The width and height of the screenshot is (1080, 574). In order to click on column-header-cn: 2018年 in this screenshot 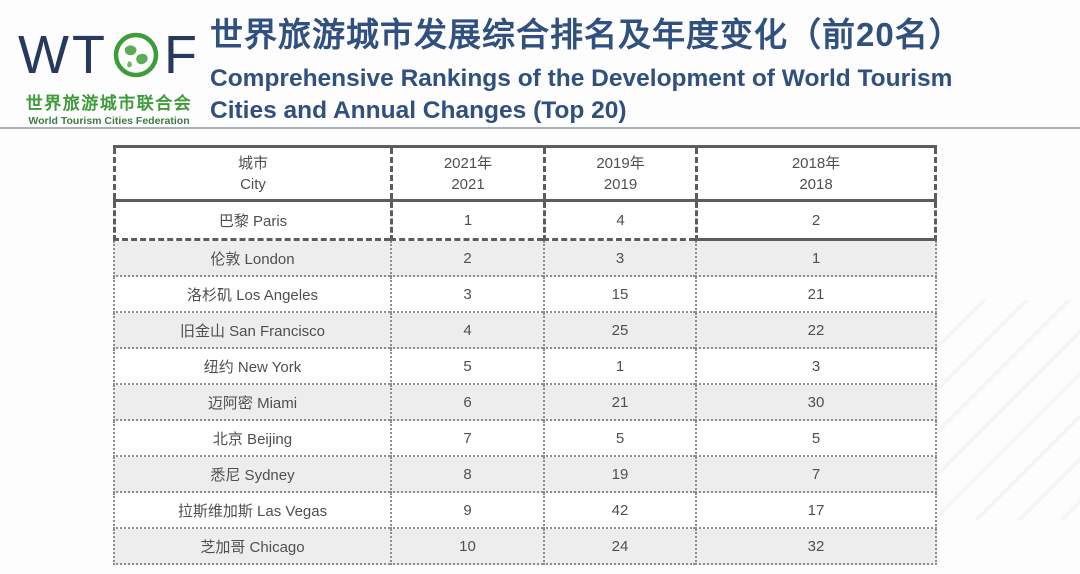, I will do `click(816, 163)`.